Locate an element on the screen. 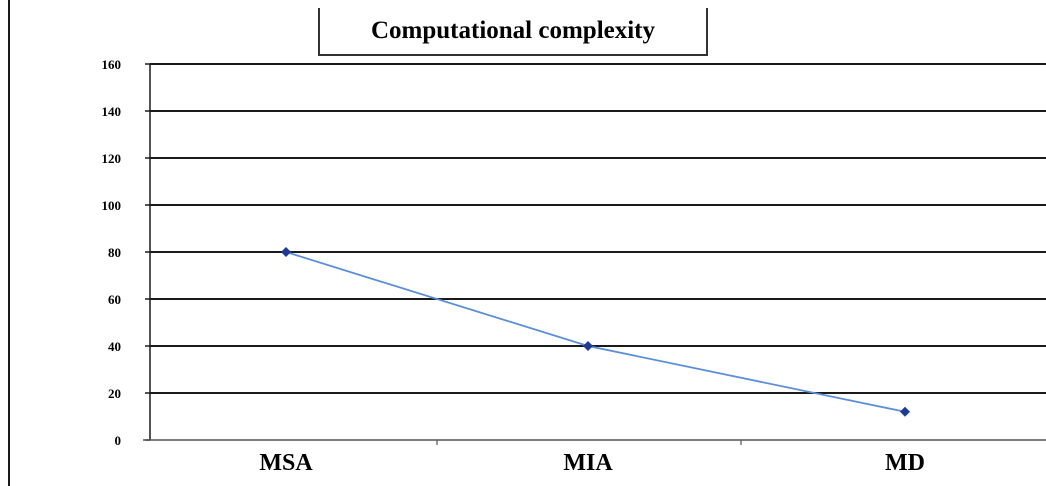 The width and height of the screenshot is (1046, 486). y-tick-label: 20 is located at coordinates (114, 393).